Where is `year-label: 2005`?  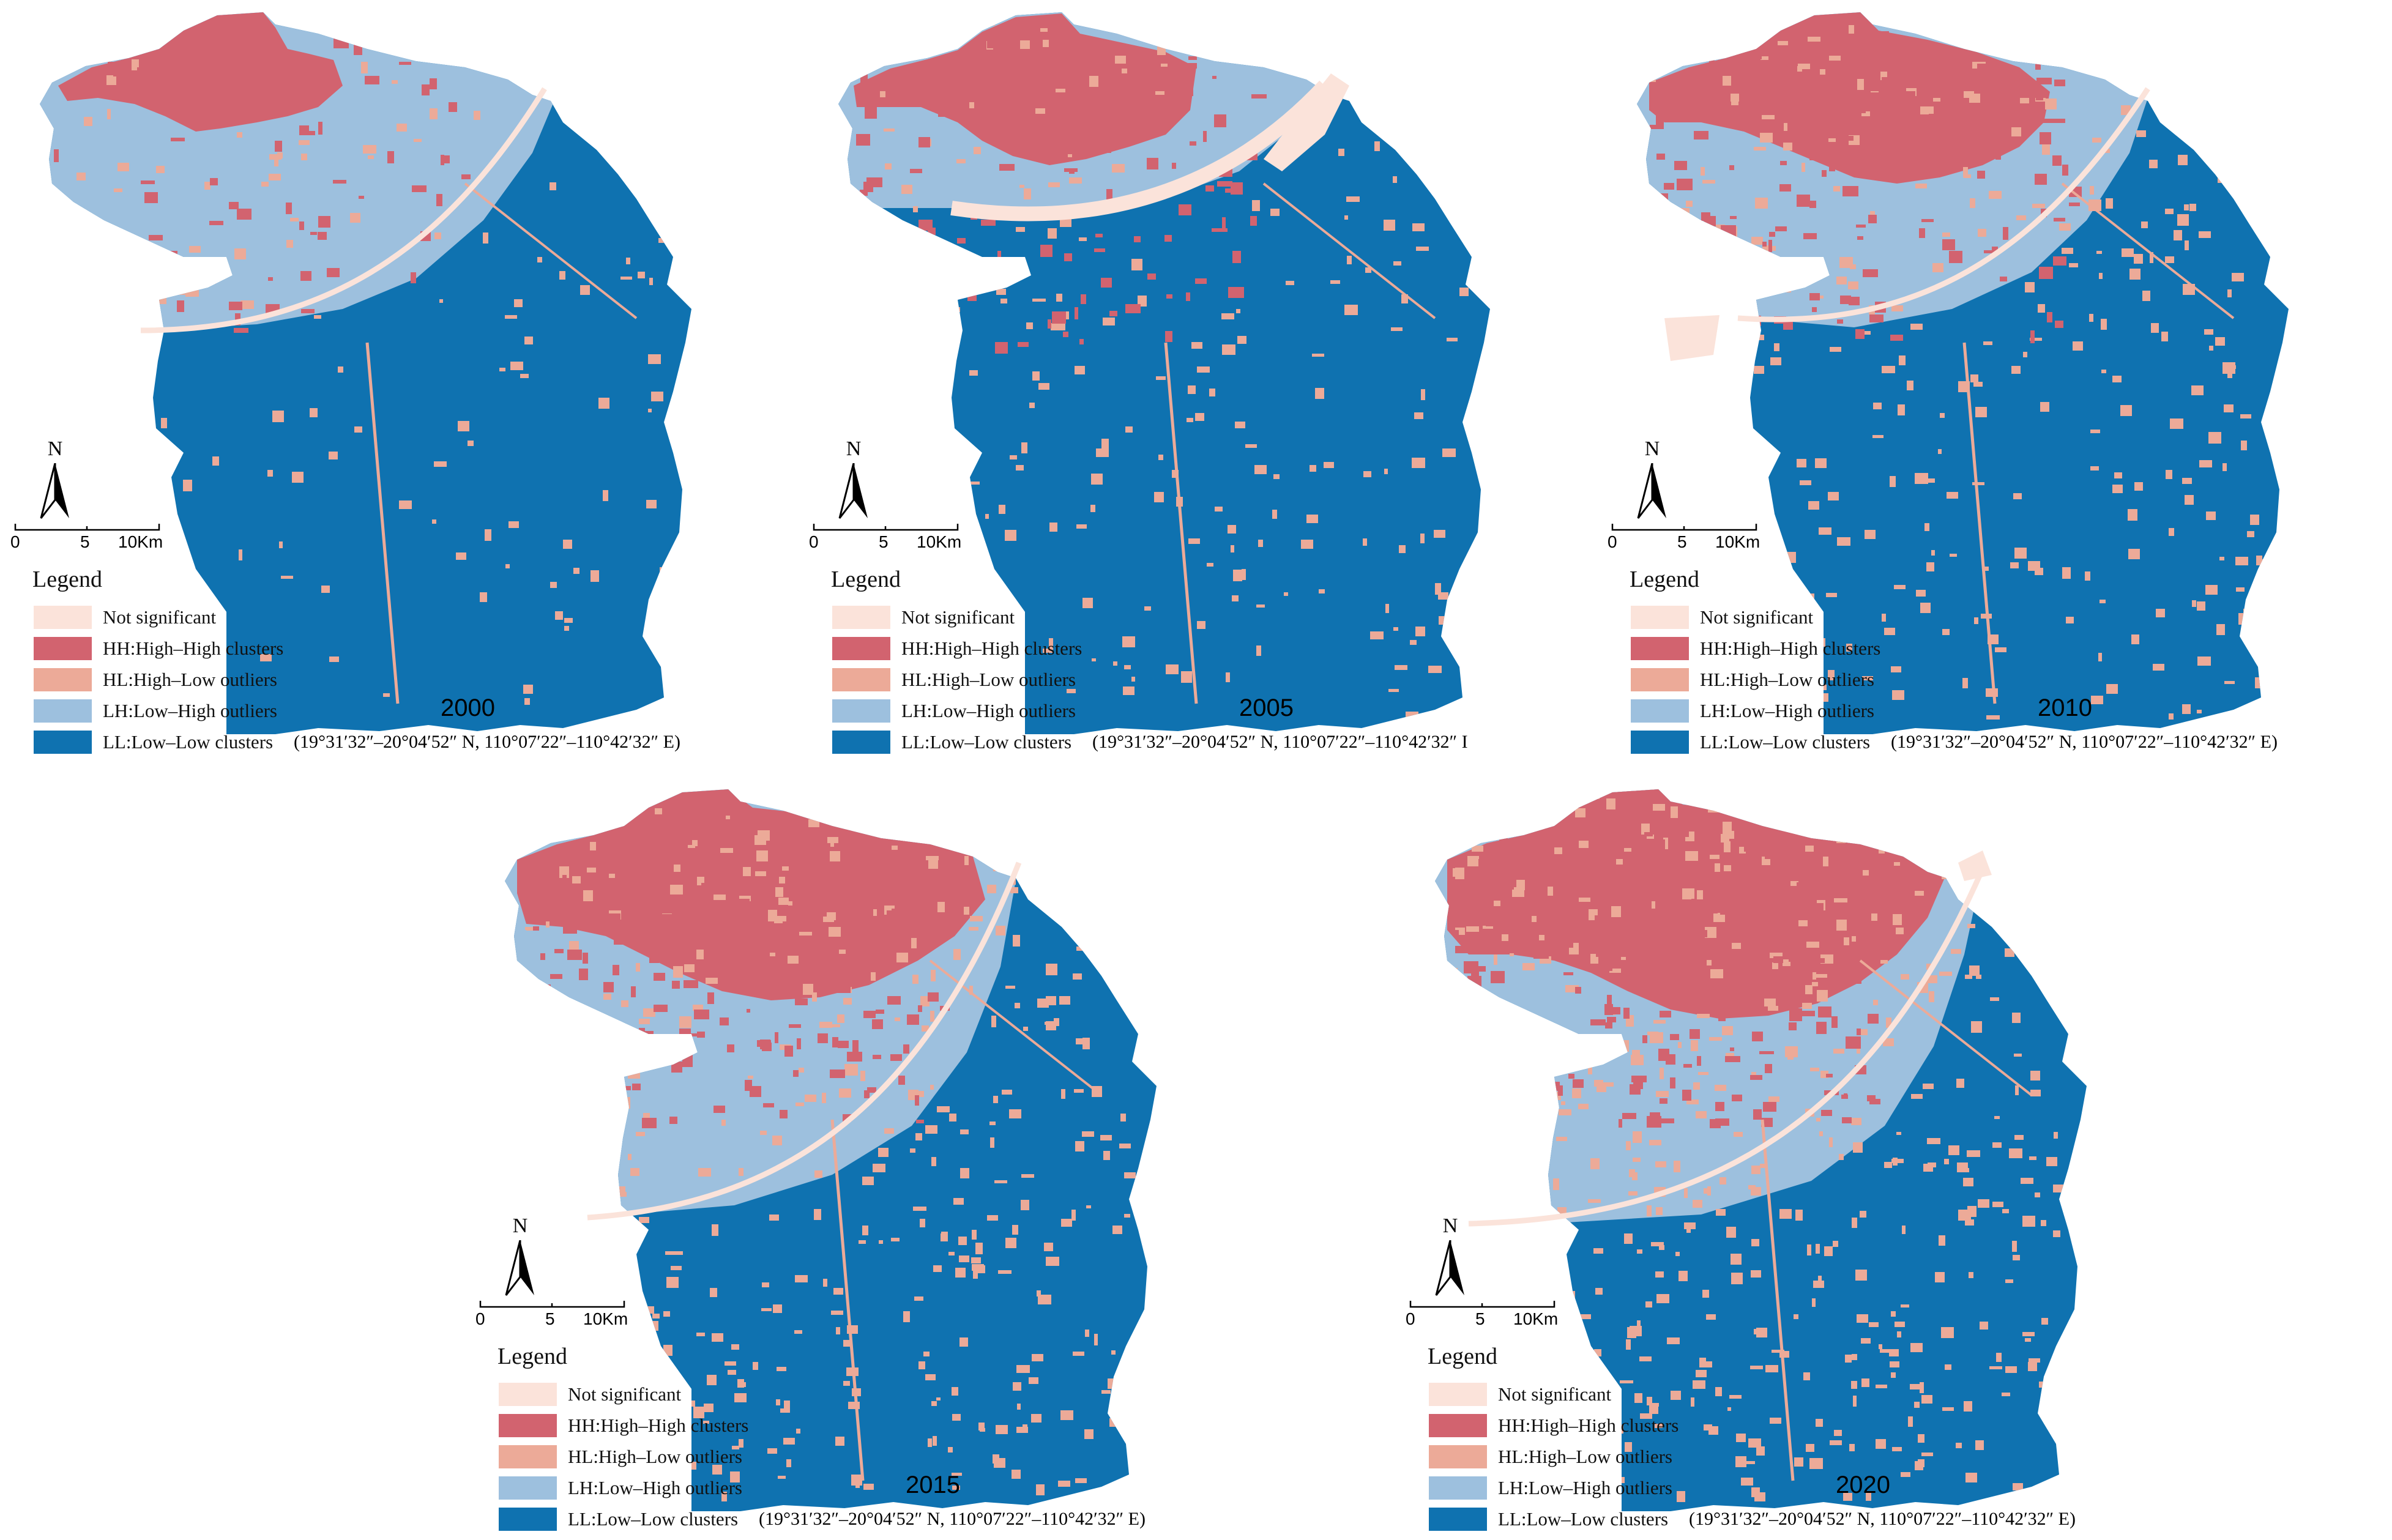 year-label: 2005 is located at coordinates (1266, 707).